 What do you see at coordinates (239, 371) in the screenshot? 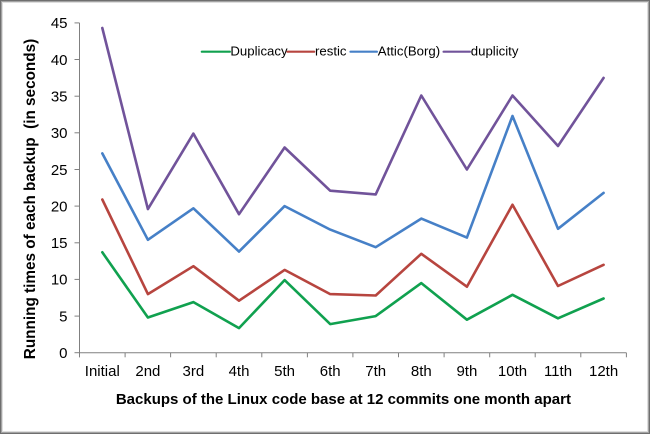
I see `svg-text: 4th` at bounding box center [239, 371].